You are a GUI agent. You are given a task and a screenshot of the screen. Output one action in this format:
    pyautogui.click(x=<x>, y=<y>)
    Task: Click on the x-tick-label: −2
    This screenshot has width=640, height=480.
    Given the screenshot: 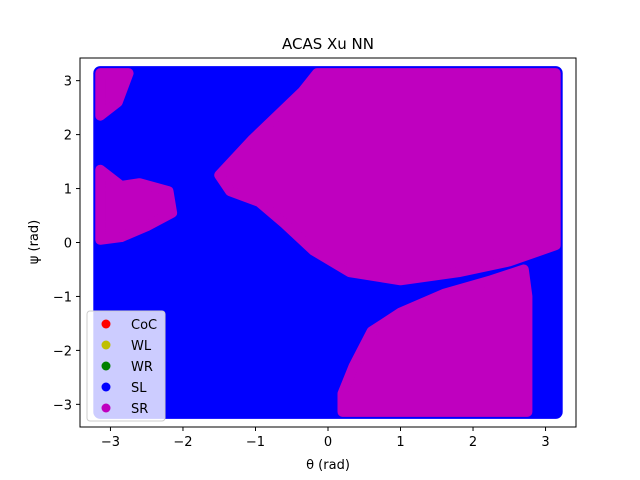 What is the action you would take?
    pyautogui.click(x=182, y=442)
    